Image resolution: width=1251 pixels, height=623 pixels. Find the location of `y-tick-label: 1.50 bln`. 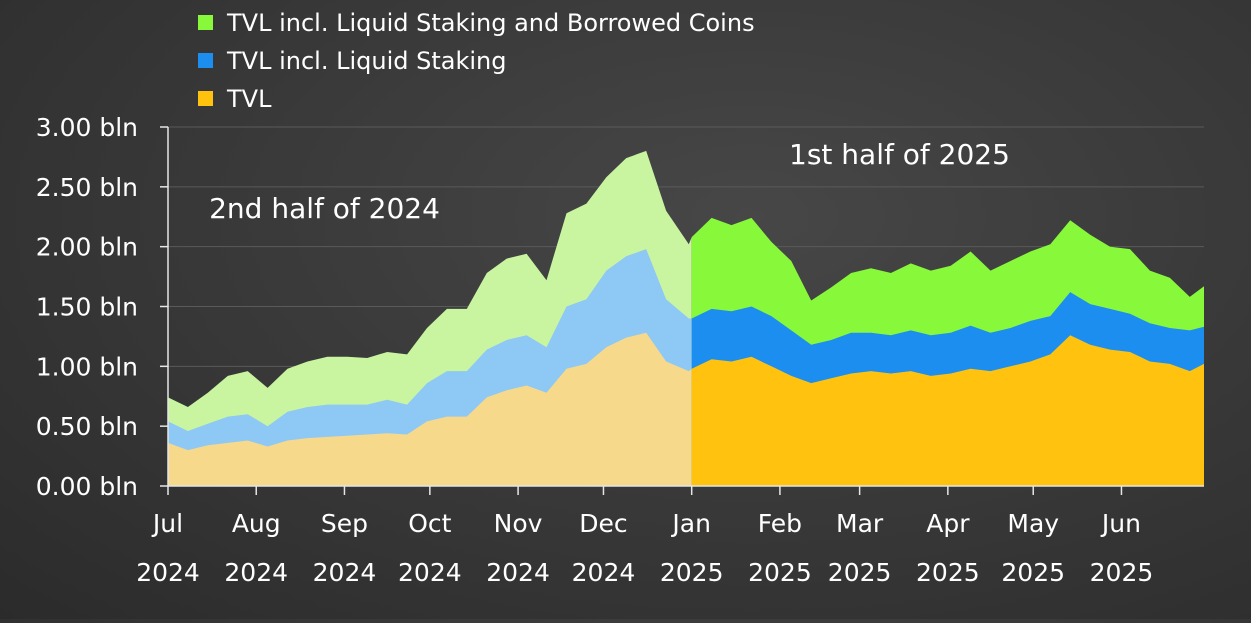

y-tick-label: 1.50 bln is located at coordinates (87, 307).